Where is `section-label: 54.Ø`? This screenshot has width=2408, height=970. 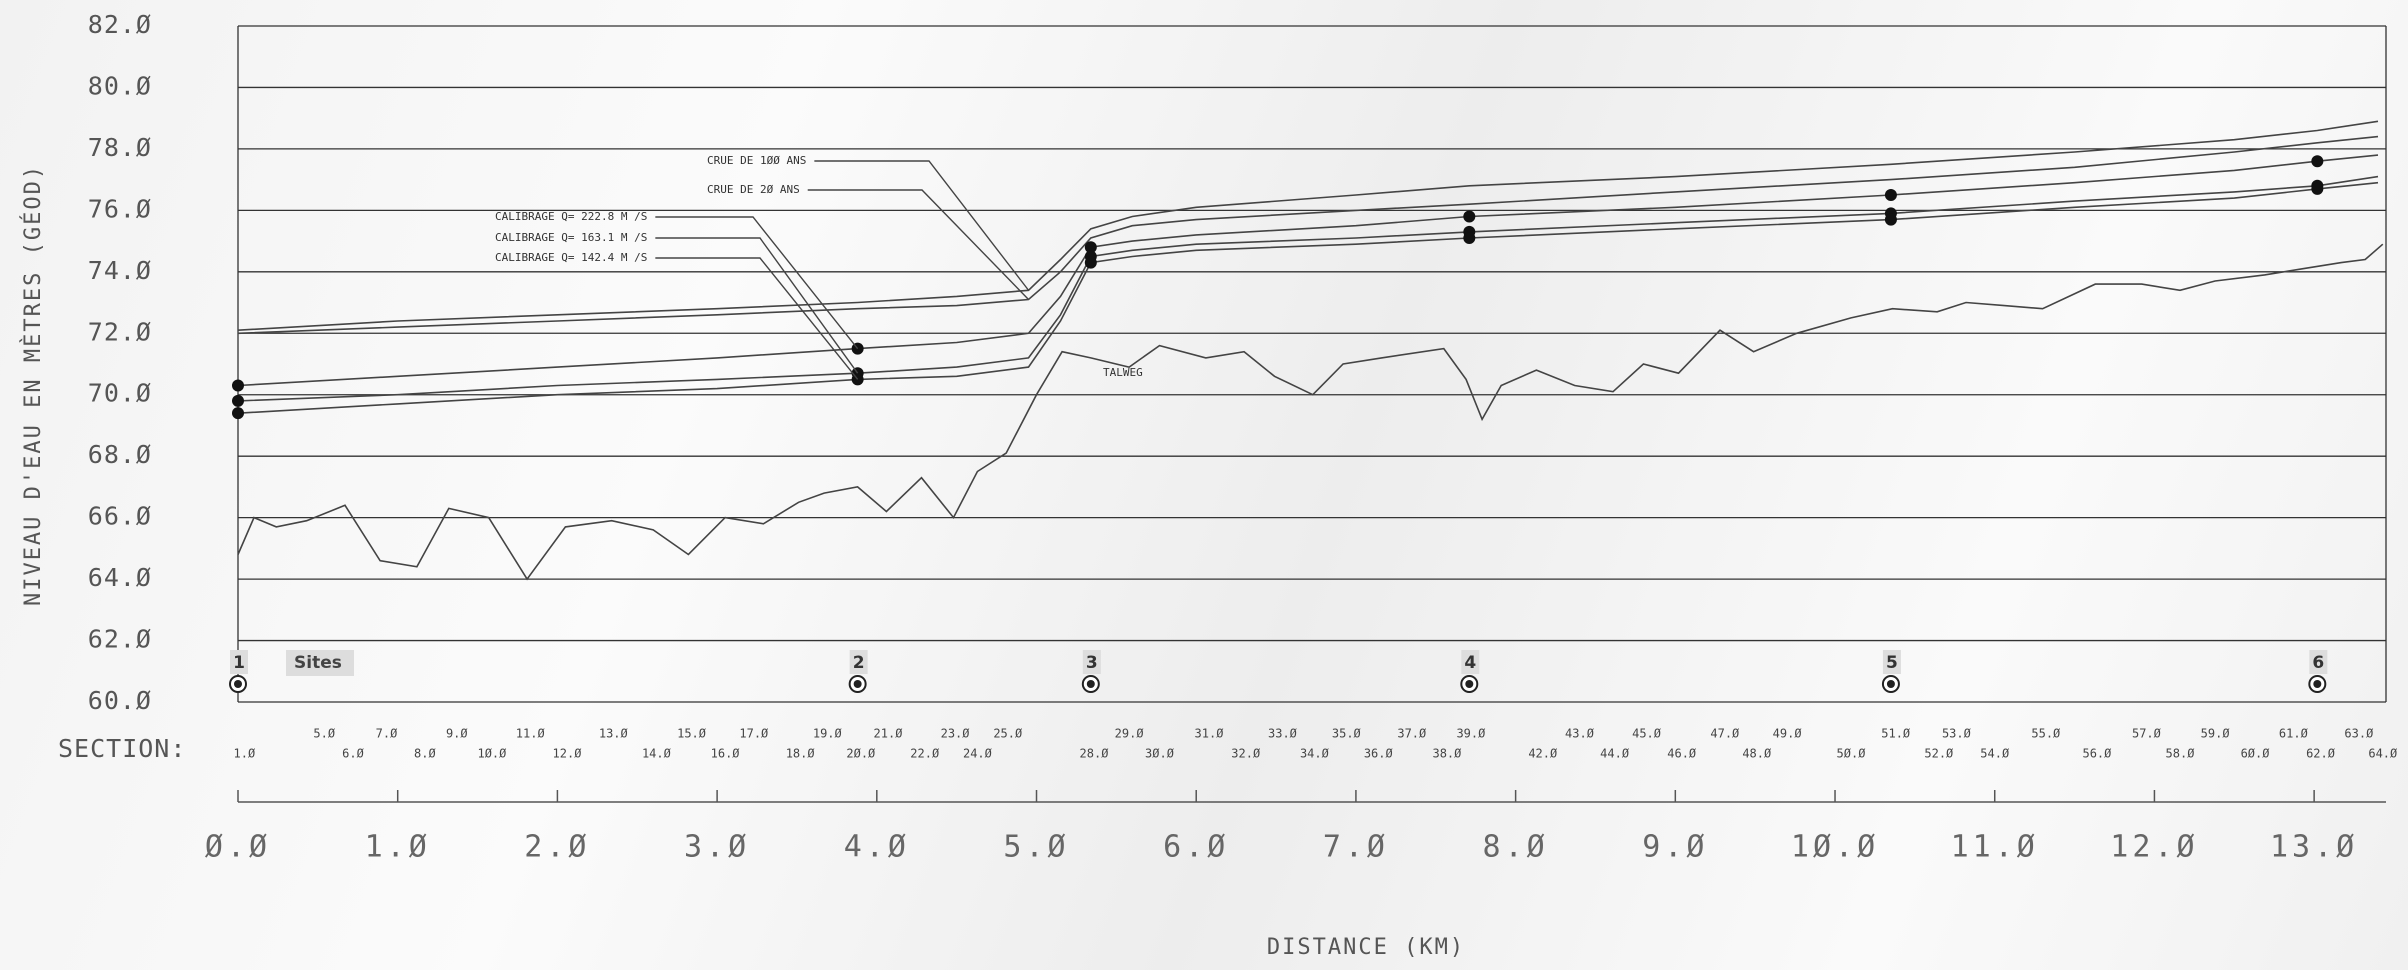 section-label: 54.Ø is located at coordinates (1995, 754).